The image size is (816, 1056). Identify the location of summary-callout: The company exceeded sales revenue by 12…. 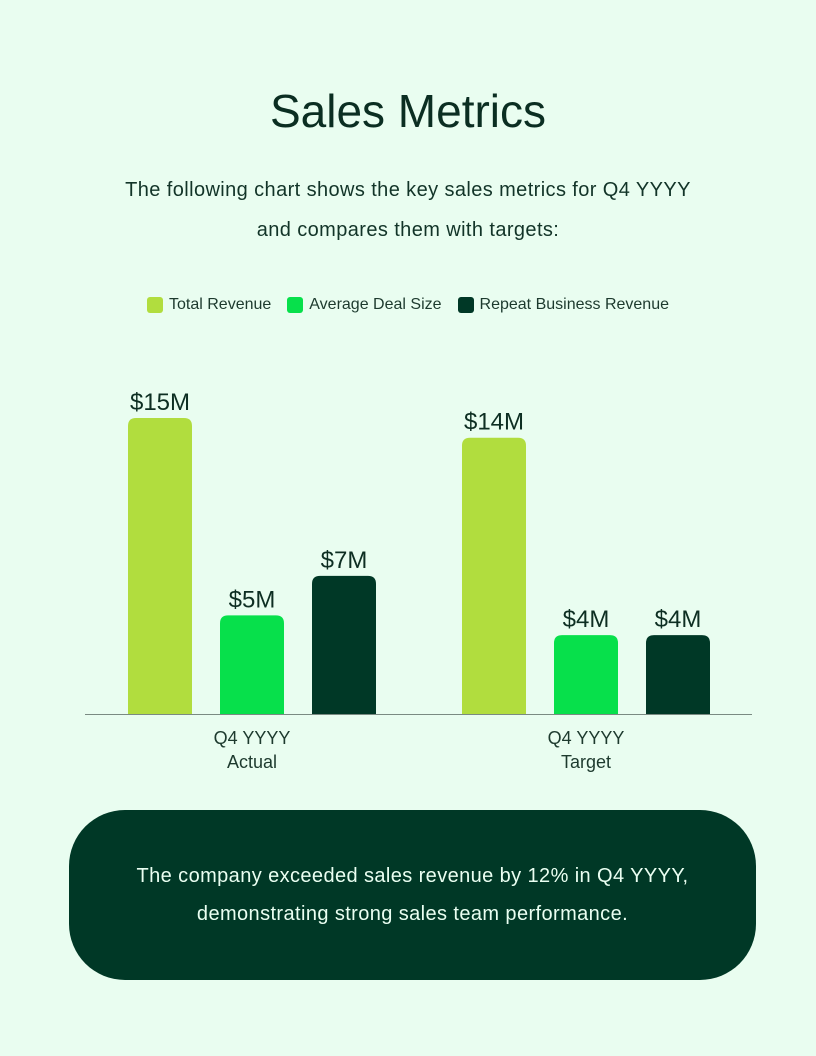
(412, 895).